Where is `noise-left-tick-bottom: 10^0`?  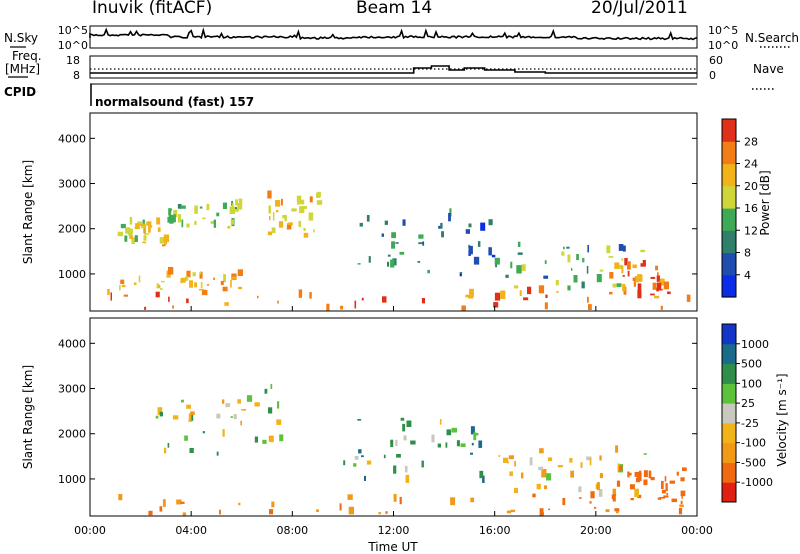 noise-left-tick-bottom: 10^0 is located at coordinates (73, 45).